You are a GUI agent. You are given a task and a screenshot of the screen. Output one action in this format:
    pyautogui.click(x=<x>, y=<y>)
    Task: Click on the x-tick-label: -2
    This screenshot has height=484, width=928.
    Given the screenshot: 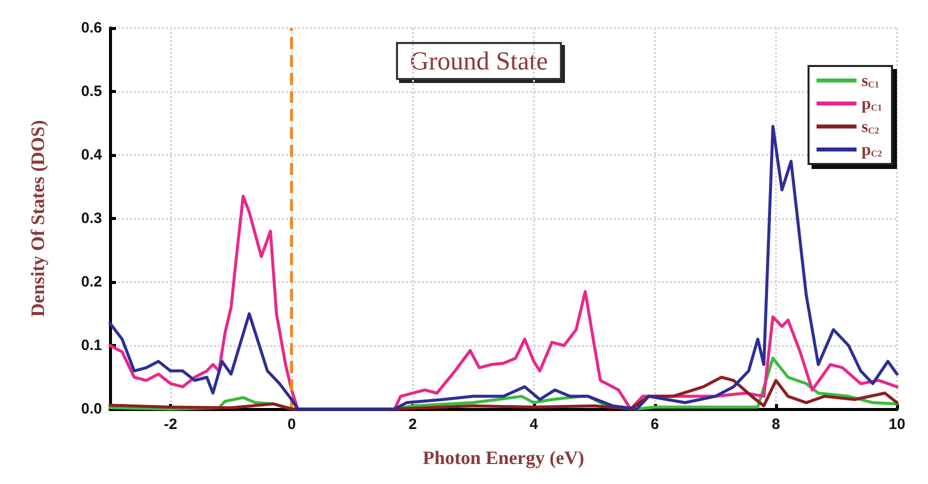 What is the action you would take?
    pyautogui.click(x=171, y=424)
    